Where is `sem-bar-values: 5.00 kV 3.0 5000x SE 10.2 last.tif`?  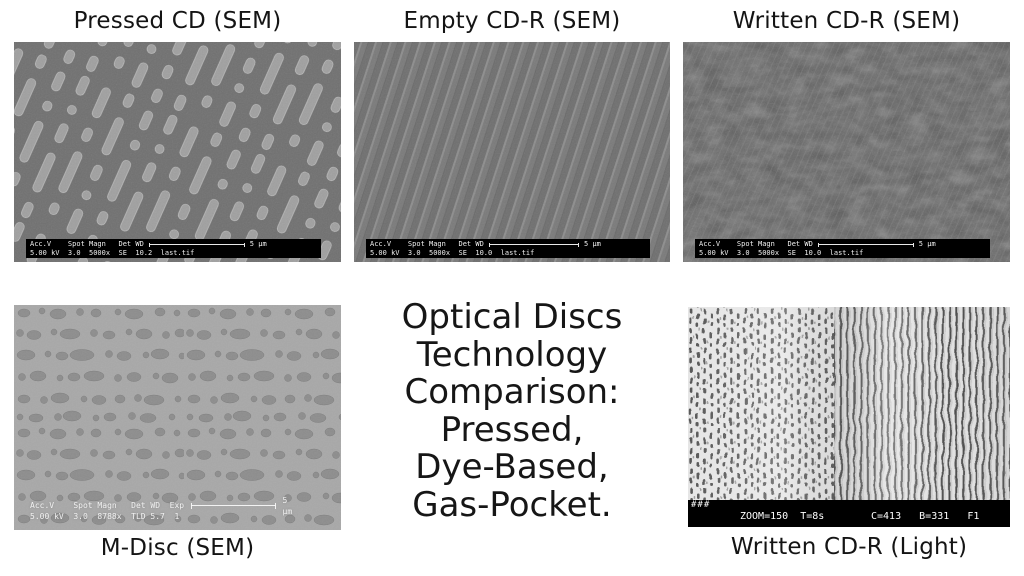
sem-bar-values: 5.00 kV 3.0 5000x SE 10.2 last.tif is located at coordinates (112, 253).